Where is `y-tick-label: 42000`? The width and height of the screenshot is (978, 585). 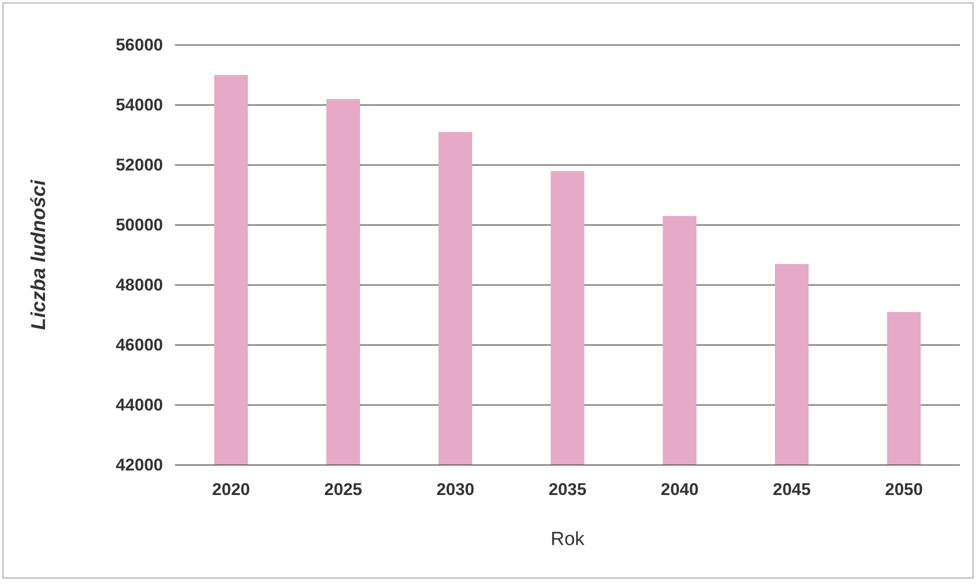
y-tick-label: 42000 is located at coordinates (139, 464).